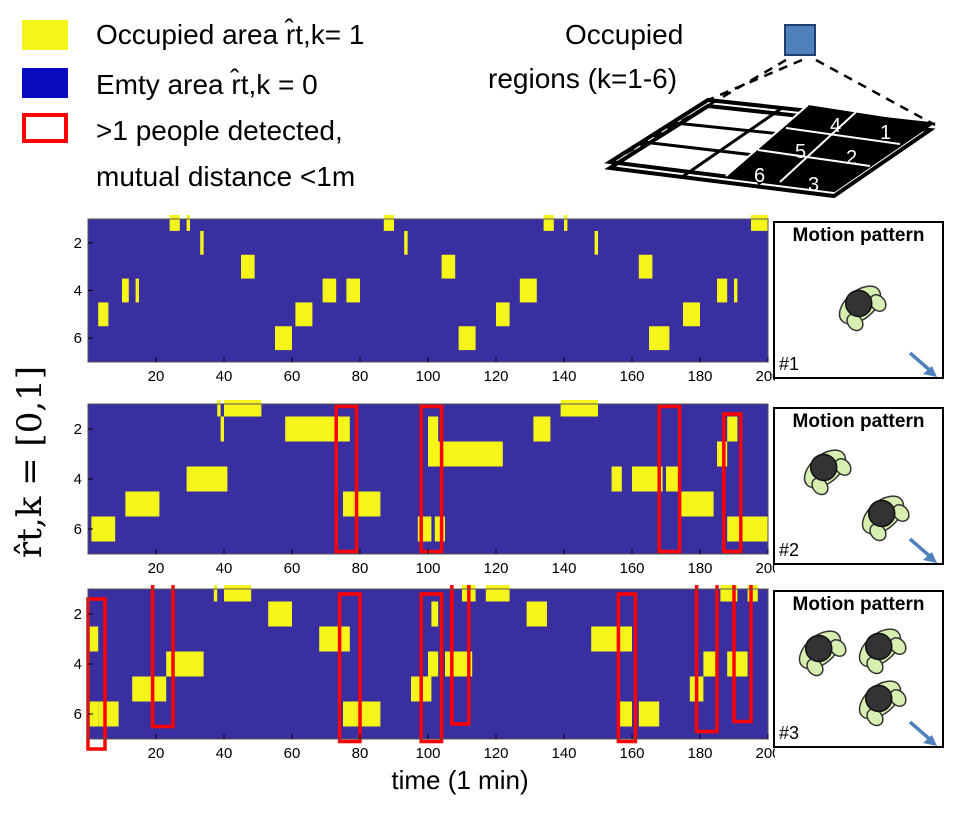  I want to click on diagram-title-1: Occupied, so click(624, 34).